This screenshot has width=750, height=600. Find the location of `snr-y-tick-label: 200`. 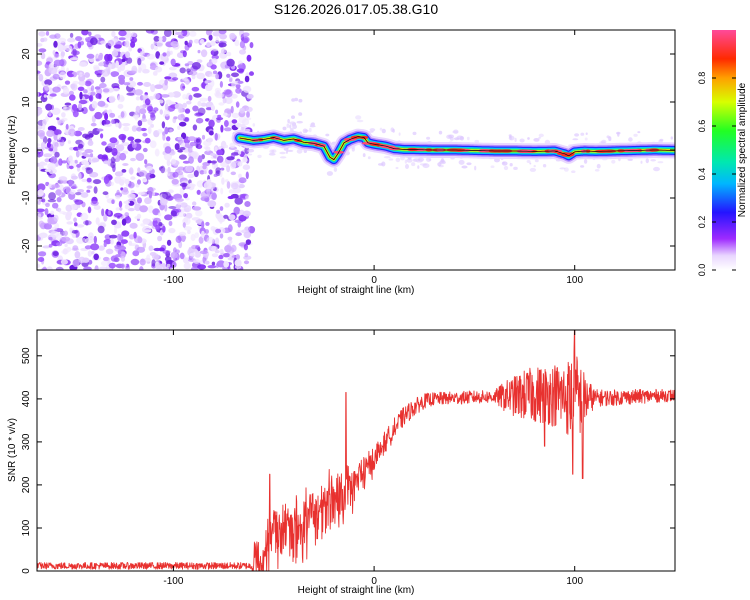

snr-y-tick-label: 200 is located at coordinates (26, 484).